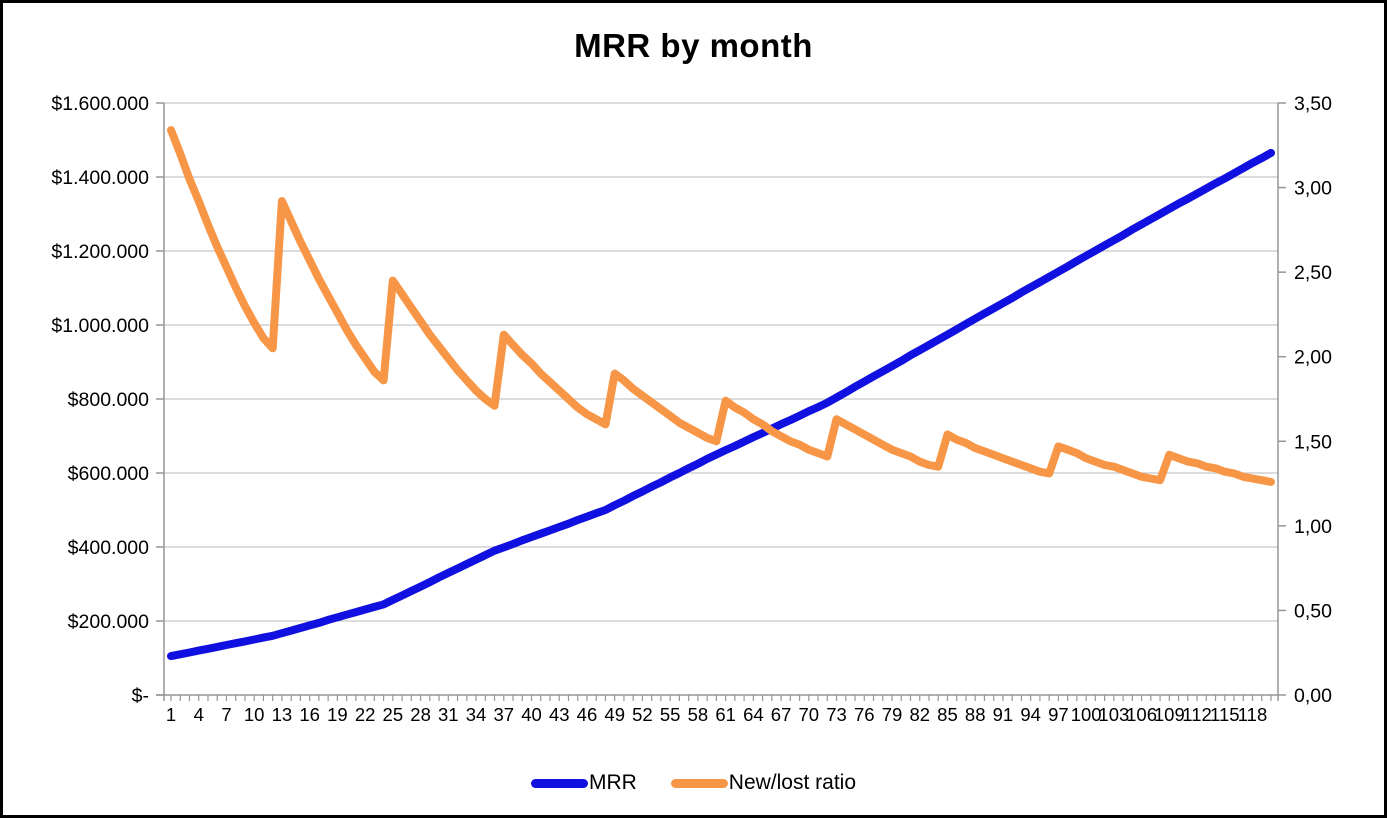 The image size is (1387, 818). What do you see at coordinates (1313, 189) in the screenshot?
I see `right-axis-tick-label: 3,00` at bounding box center [1313, 189].